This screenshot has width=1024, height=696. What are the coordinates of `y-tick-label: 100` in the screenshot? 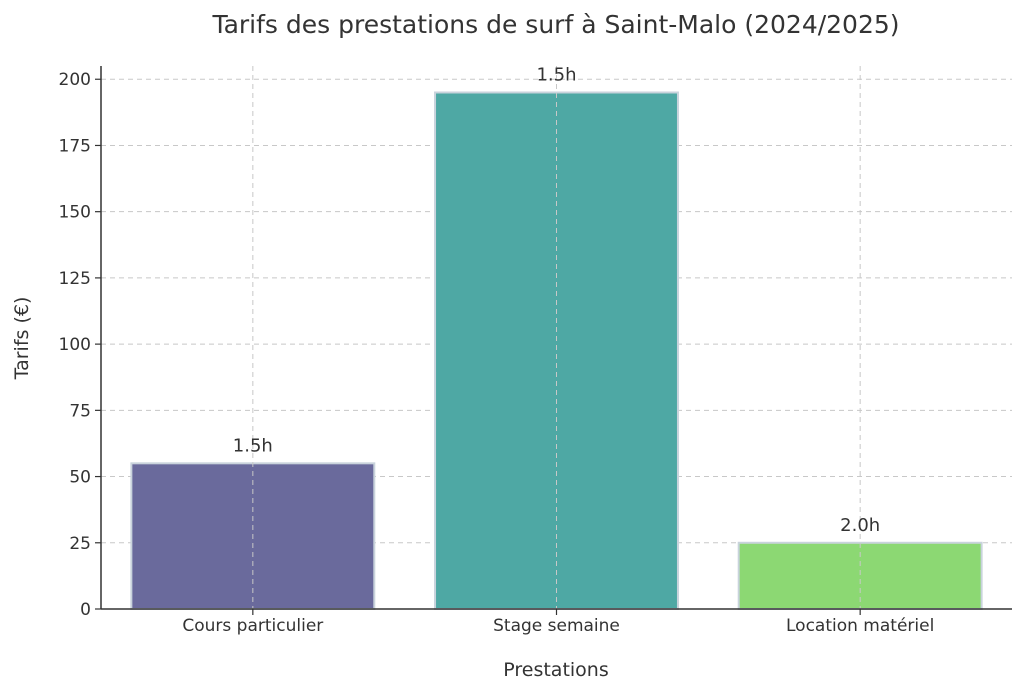 It's located at (75, 345).